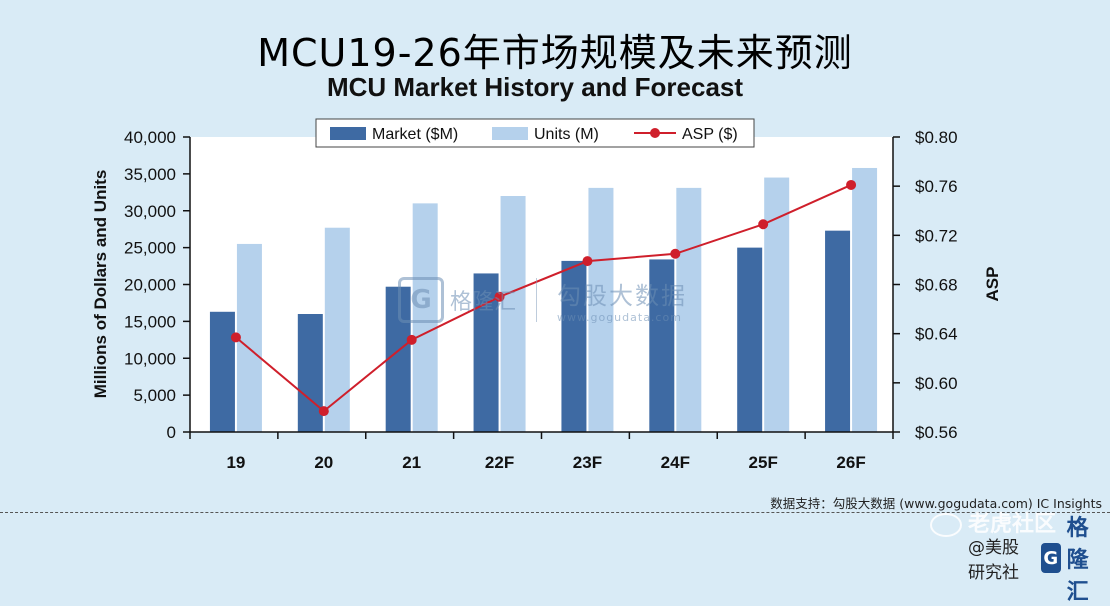 The height and width of the screenshot is (606, 1110). What do you see at coordinates (936, 235) in the screenshot?
I see `y2-tick-label: $0.72` at bounding box center [936, 235].